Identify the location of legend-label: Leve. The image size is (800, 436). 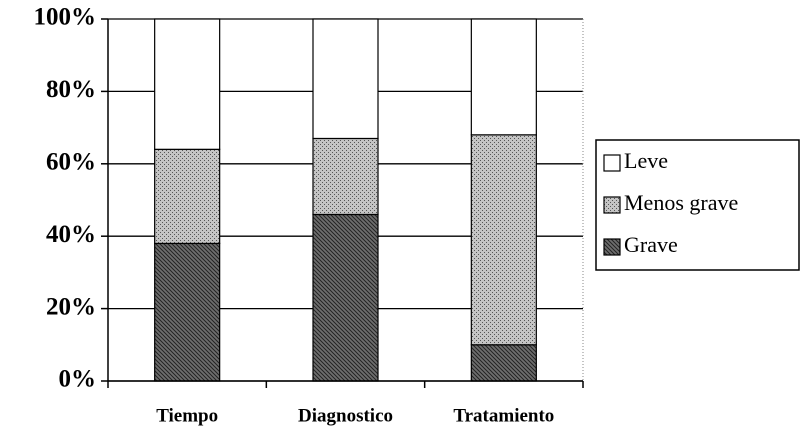
(646, 160).